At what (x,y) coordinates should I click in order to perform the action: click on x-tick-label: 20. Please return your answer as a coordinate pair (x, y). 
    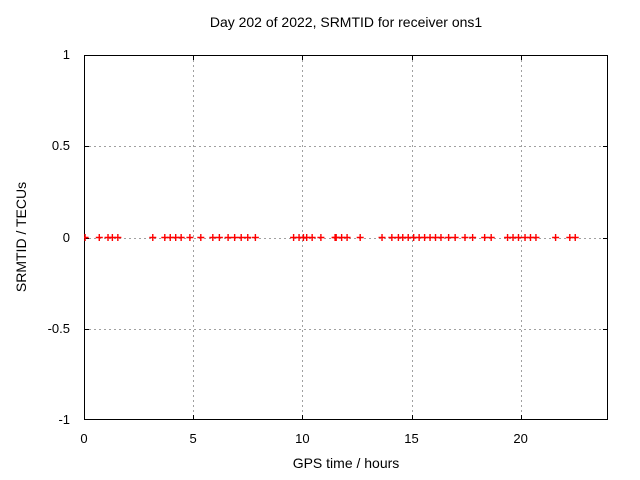
    Looking at the image, I should click on (520, 438).